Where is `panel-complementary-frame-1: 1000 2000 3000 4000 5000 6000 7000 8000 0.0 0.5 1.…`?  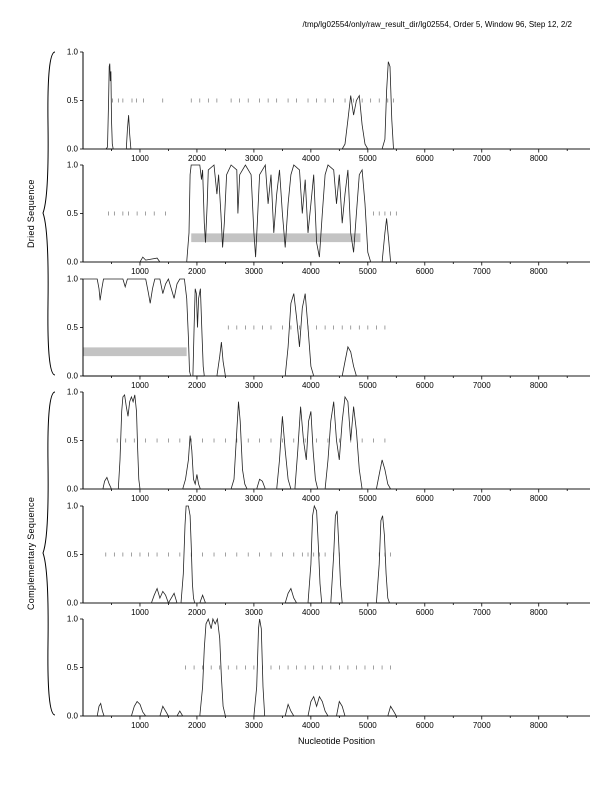
panel-complementary-frame-1: 1000 2000 3000 4000 5000 6000 7000 8000 0.0 0.5 1.… is located at coordinates (330, 445).